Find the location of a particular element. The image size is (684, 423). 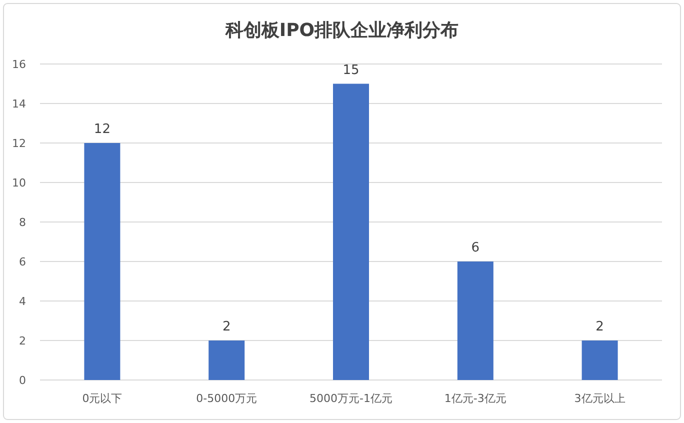

chart-title: 科创板IPO排队企业净利分布 is located at coordinates (341, 30).